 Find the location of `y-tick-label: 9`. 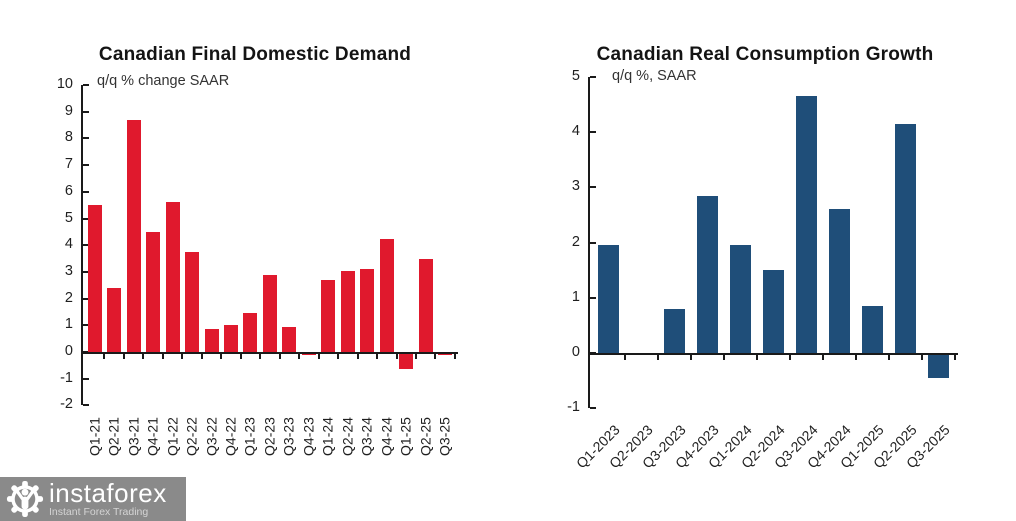

y-tick-label: 9 is located at coordinates (68, 110).